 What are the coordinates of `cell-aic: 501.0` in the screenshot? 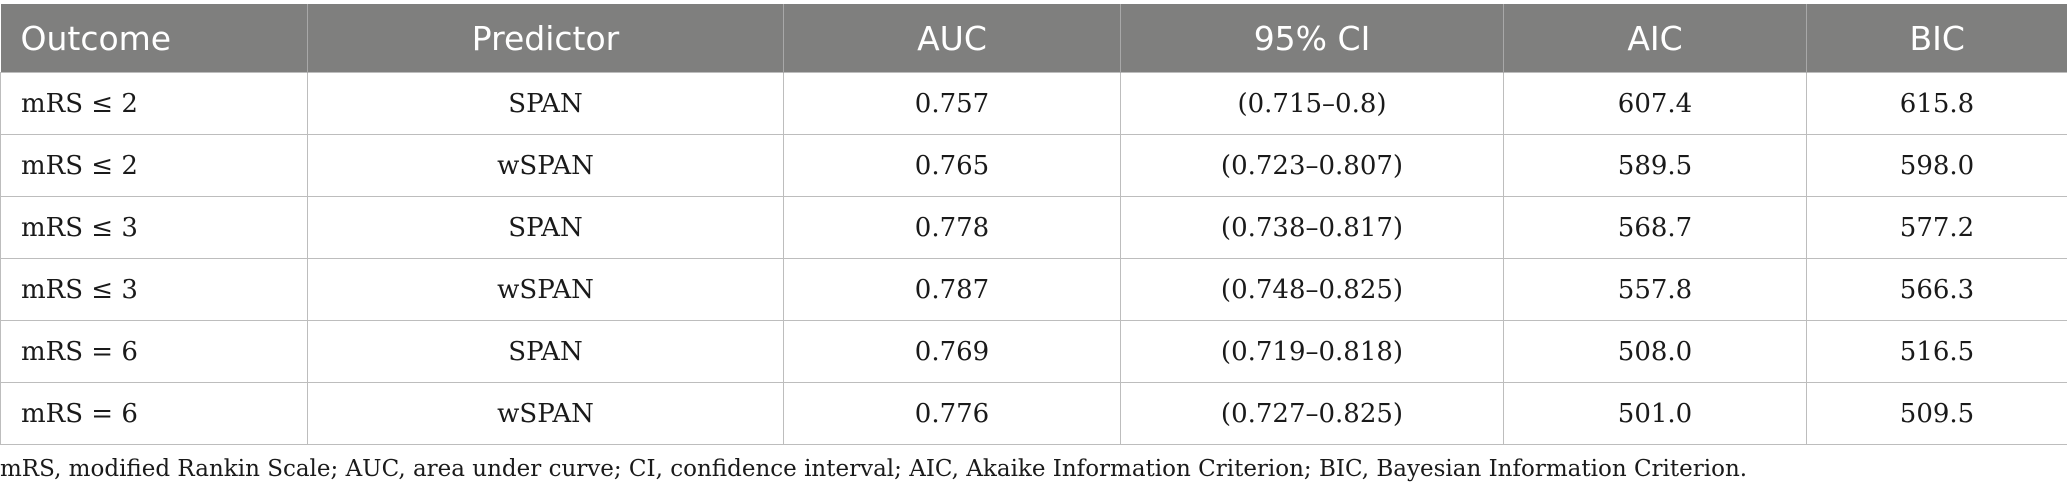 It's located at (1655, 413).